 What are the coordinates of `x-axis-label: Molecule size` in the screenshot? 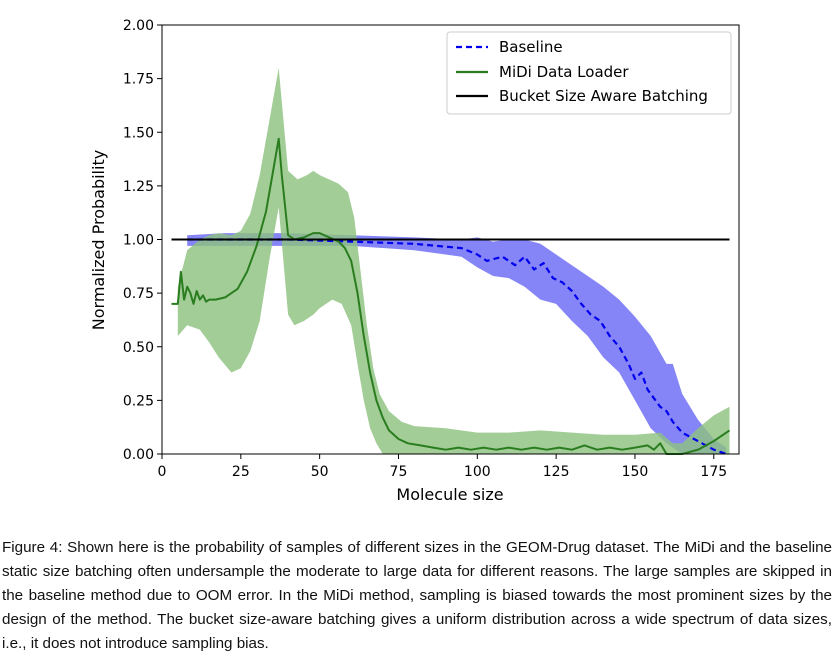 It's located at (449, 494).